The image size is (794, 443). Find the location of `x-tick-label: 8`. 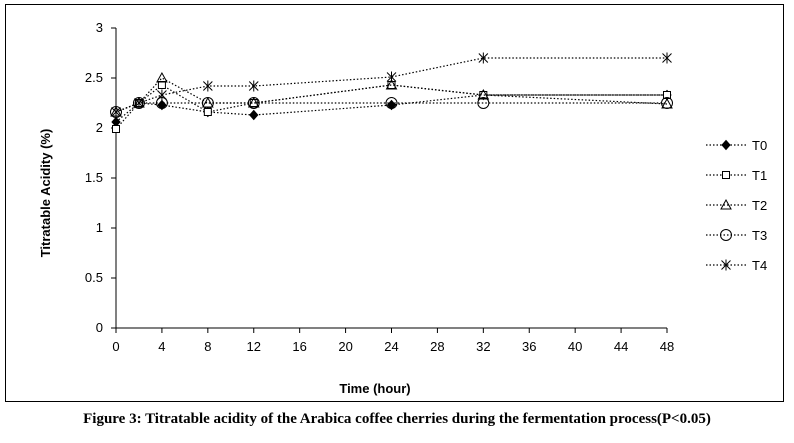

x-tick-label: 8 is located at coordinates (207, 346).